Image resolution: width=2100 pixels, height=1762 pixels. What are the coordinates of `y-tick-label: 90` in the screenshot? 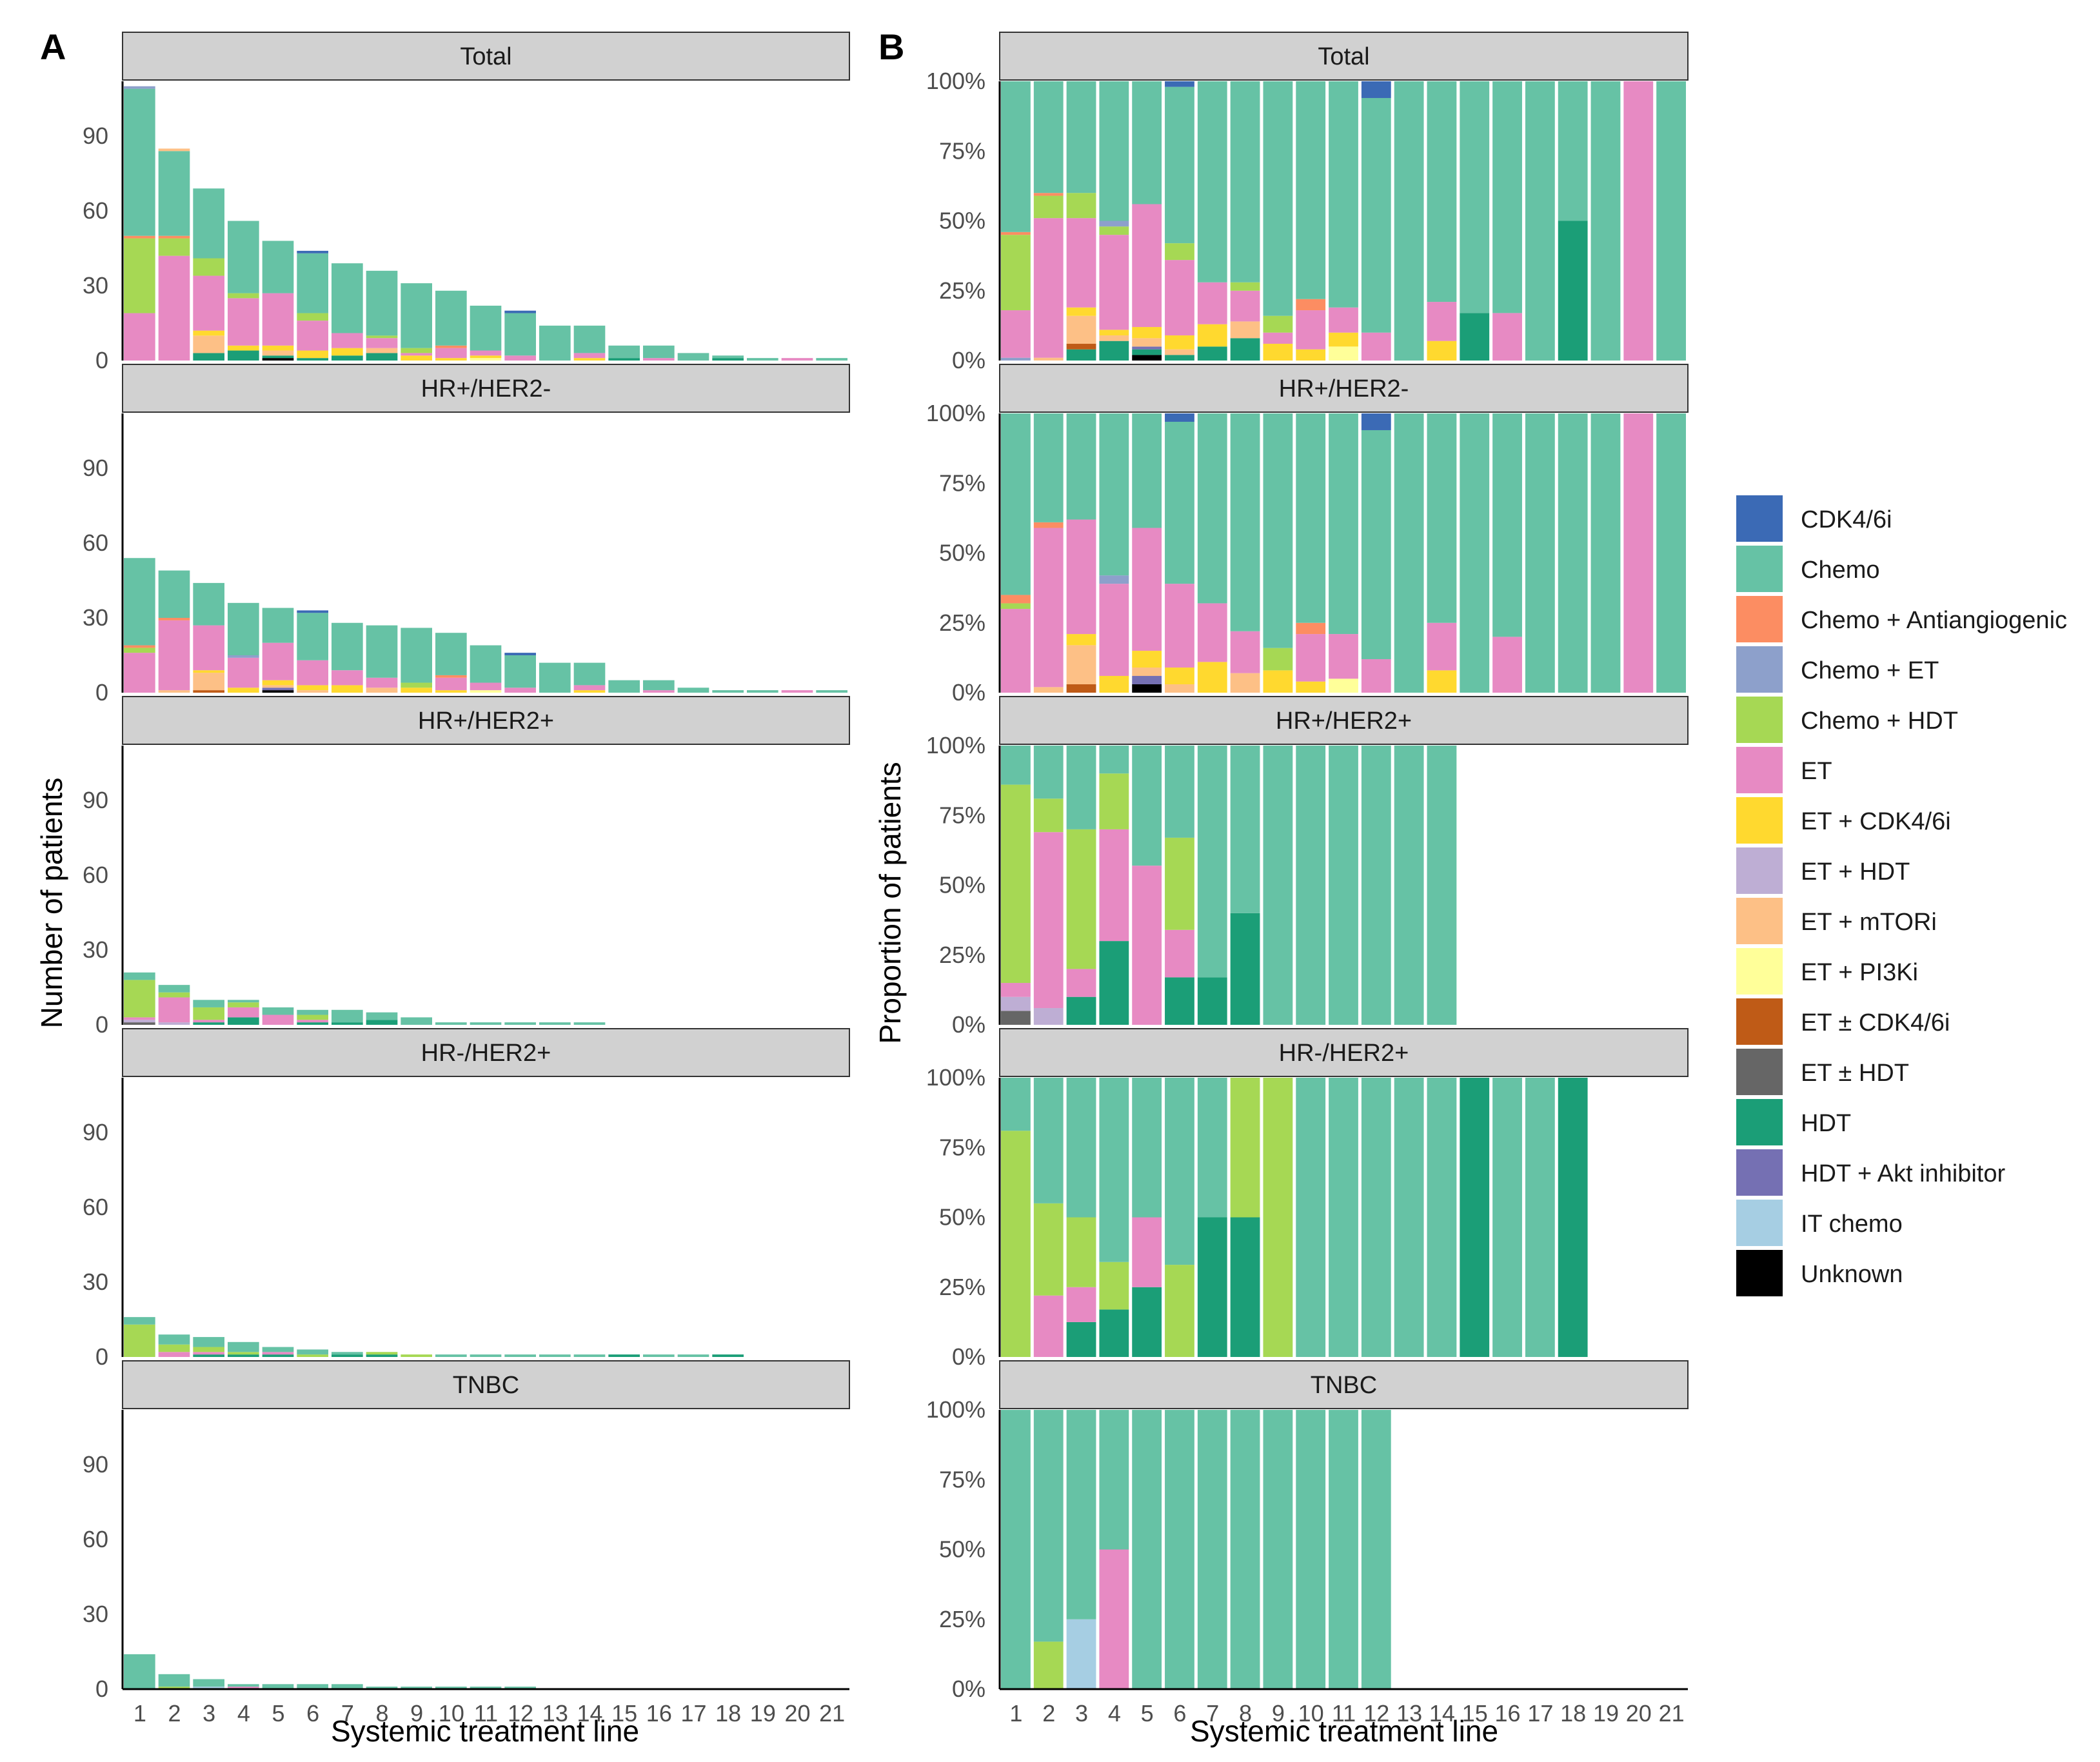 It's located at (96, 1464).